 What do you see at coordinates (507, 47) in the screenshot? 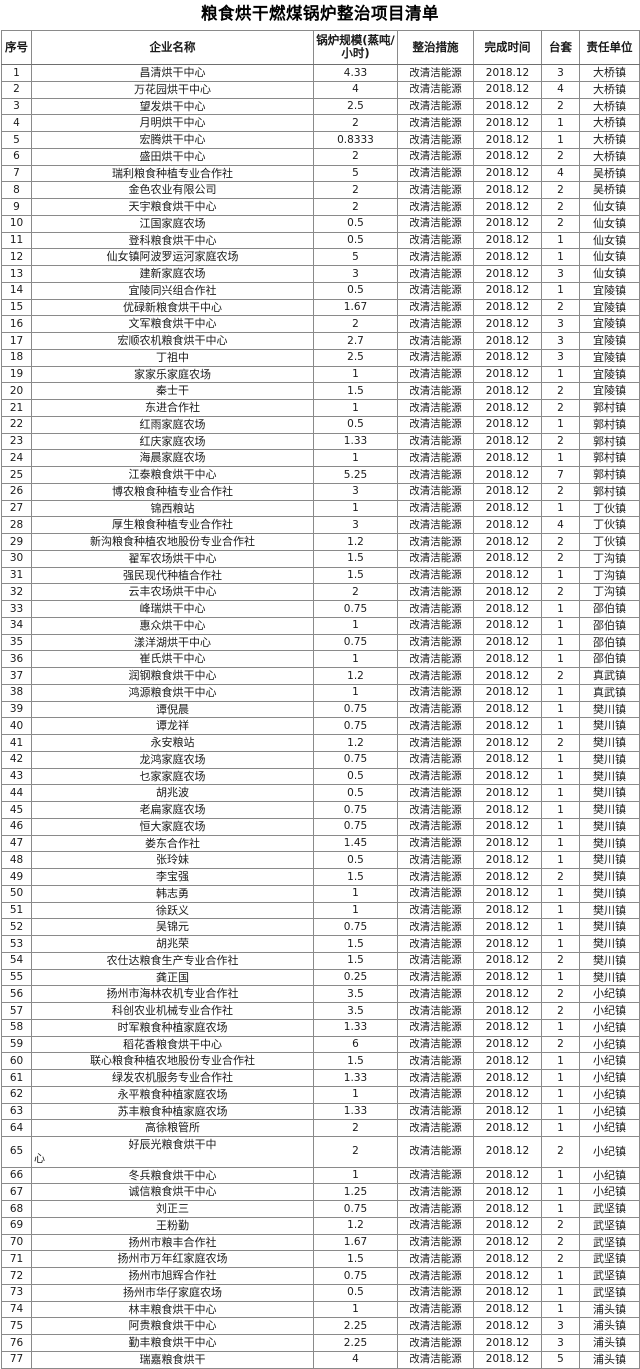
I see `column-header-date: 完成时间` at bounding box center [507, 47].